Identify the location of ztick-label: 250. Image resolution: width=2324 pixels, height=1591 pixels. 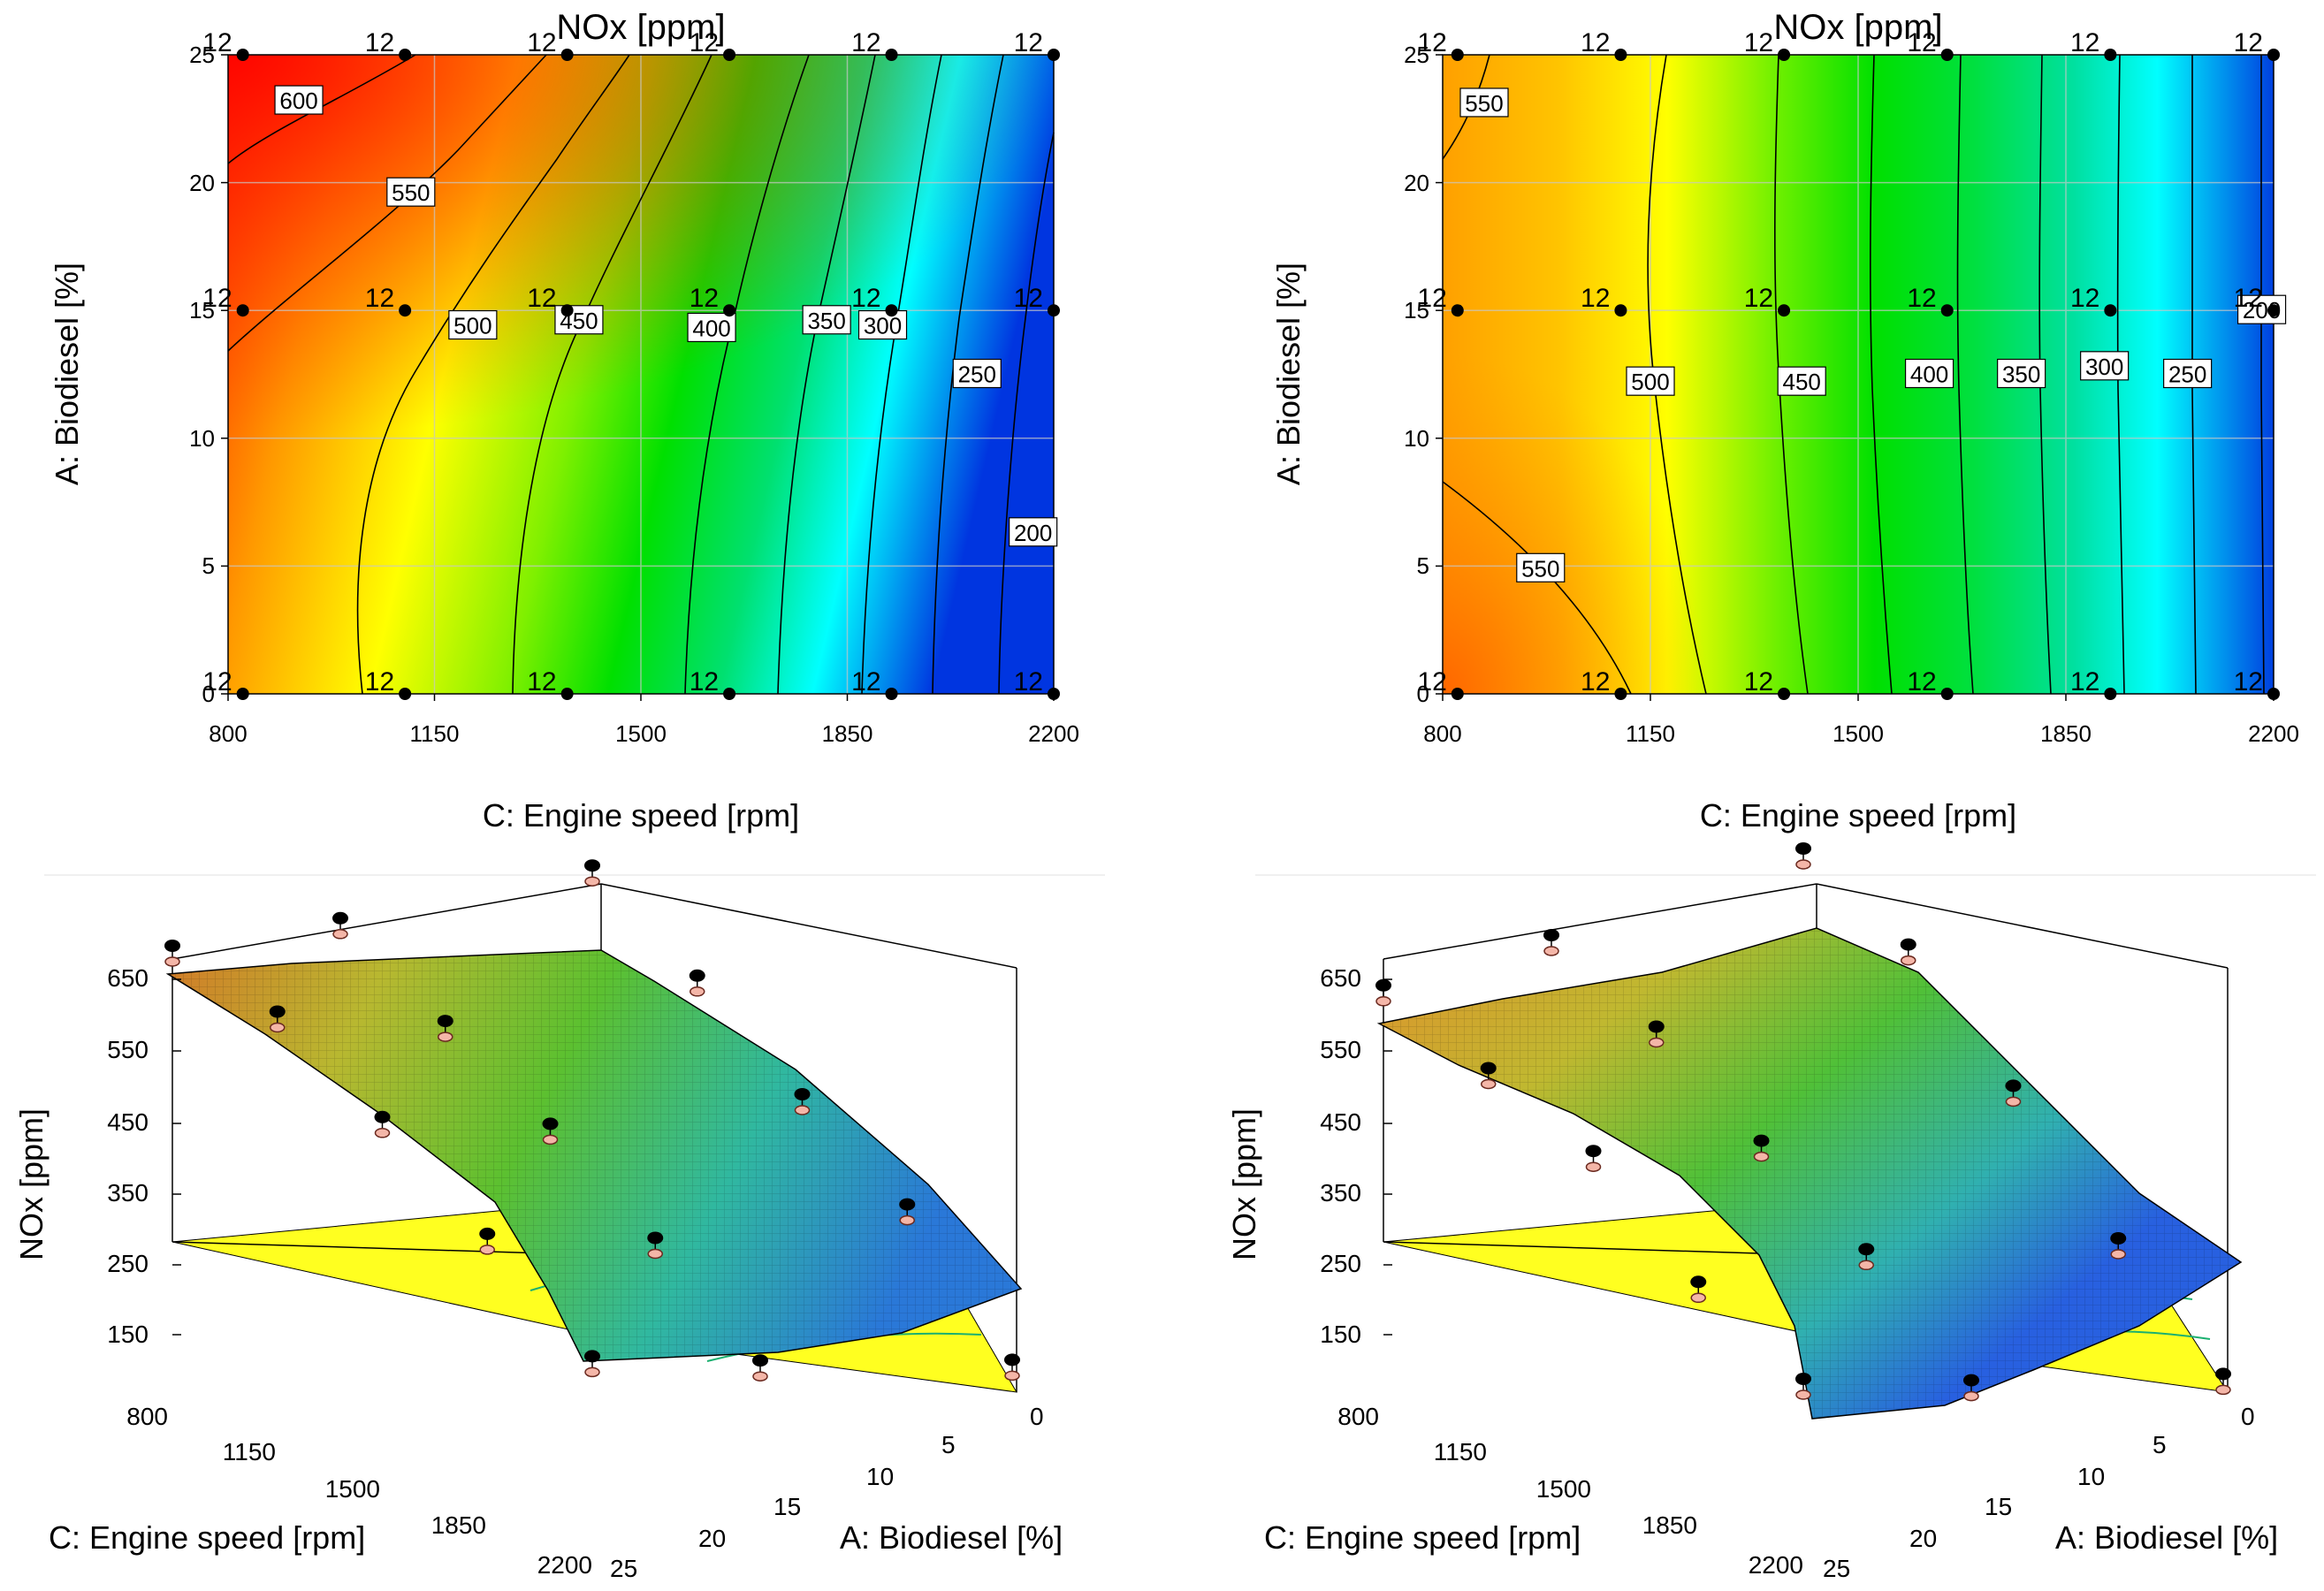
(128, 1263).